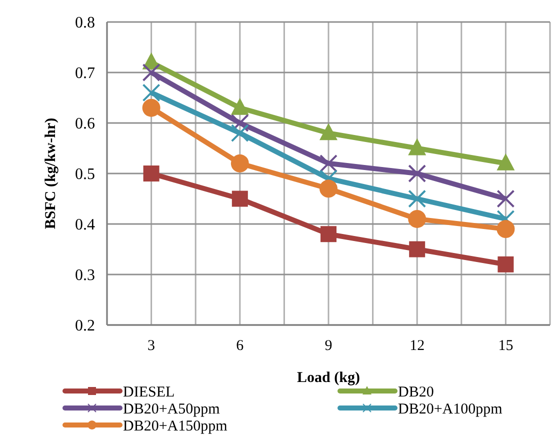  What do you see at coordinates (85, 225) in the screenshot?
I see `y-tick-label: 0.4` at bounding box center [85, 225].